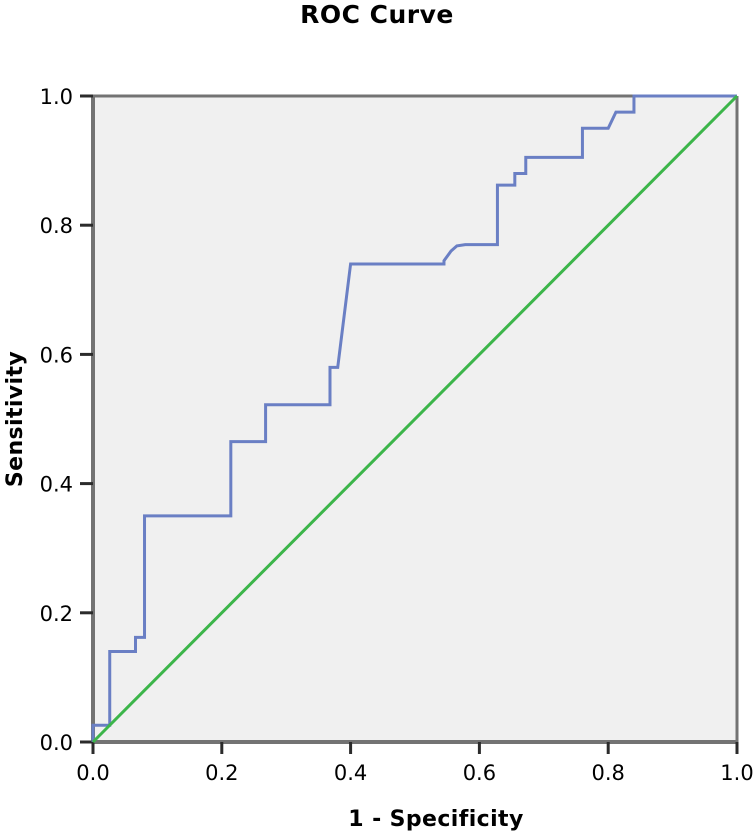 Image resolution: width=754 pixels, height=839 pixels. I want to click on x-axis-ticks, so click(415, 748).